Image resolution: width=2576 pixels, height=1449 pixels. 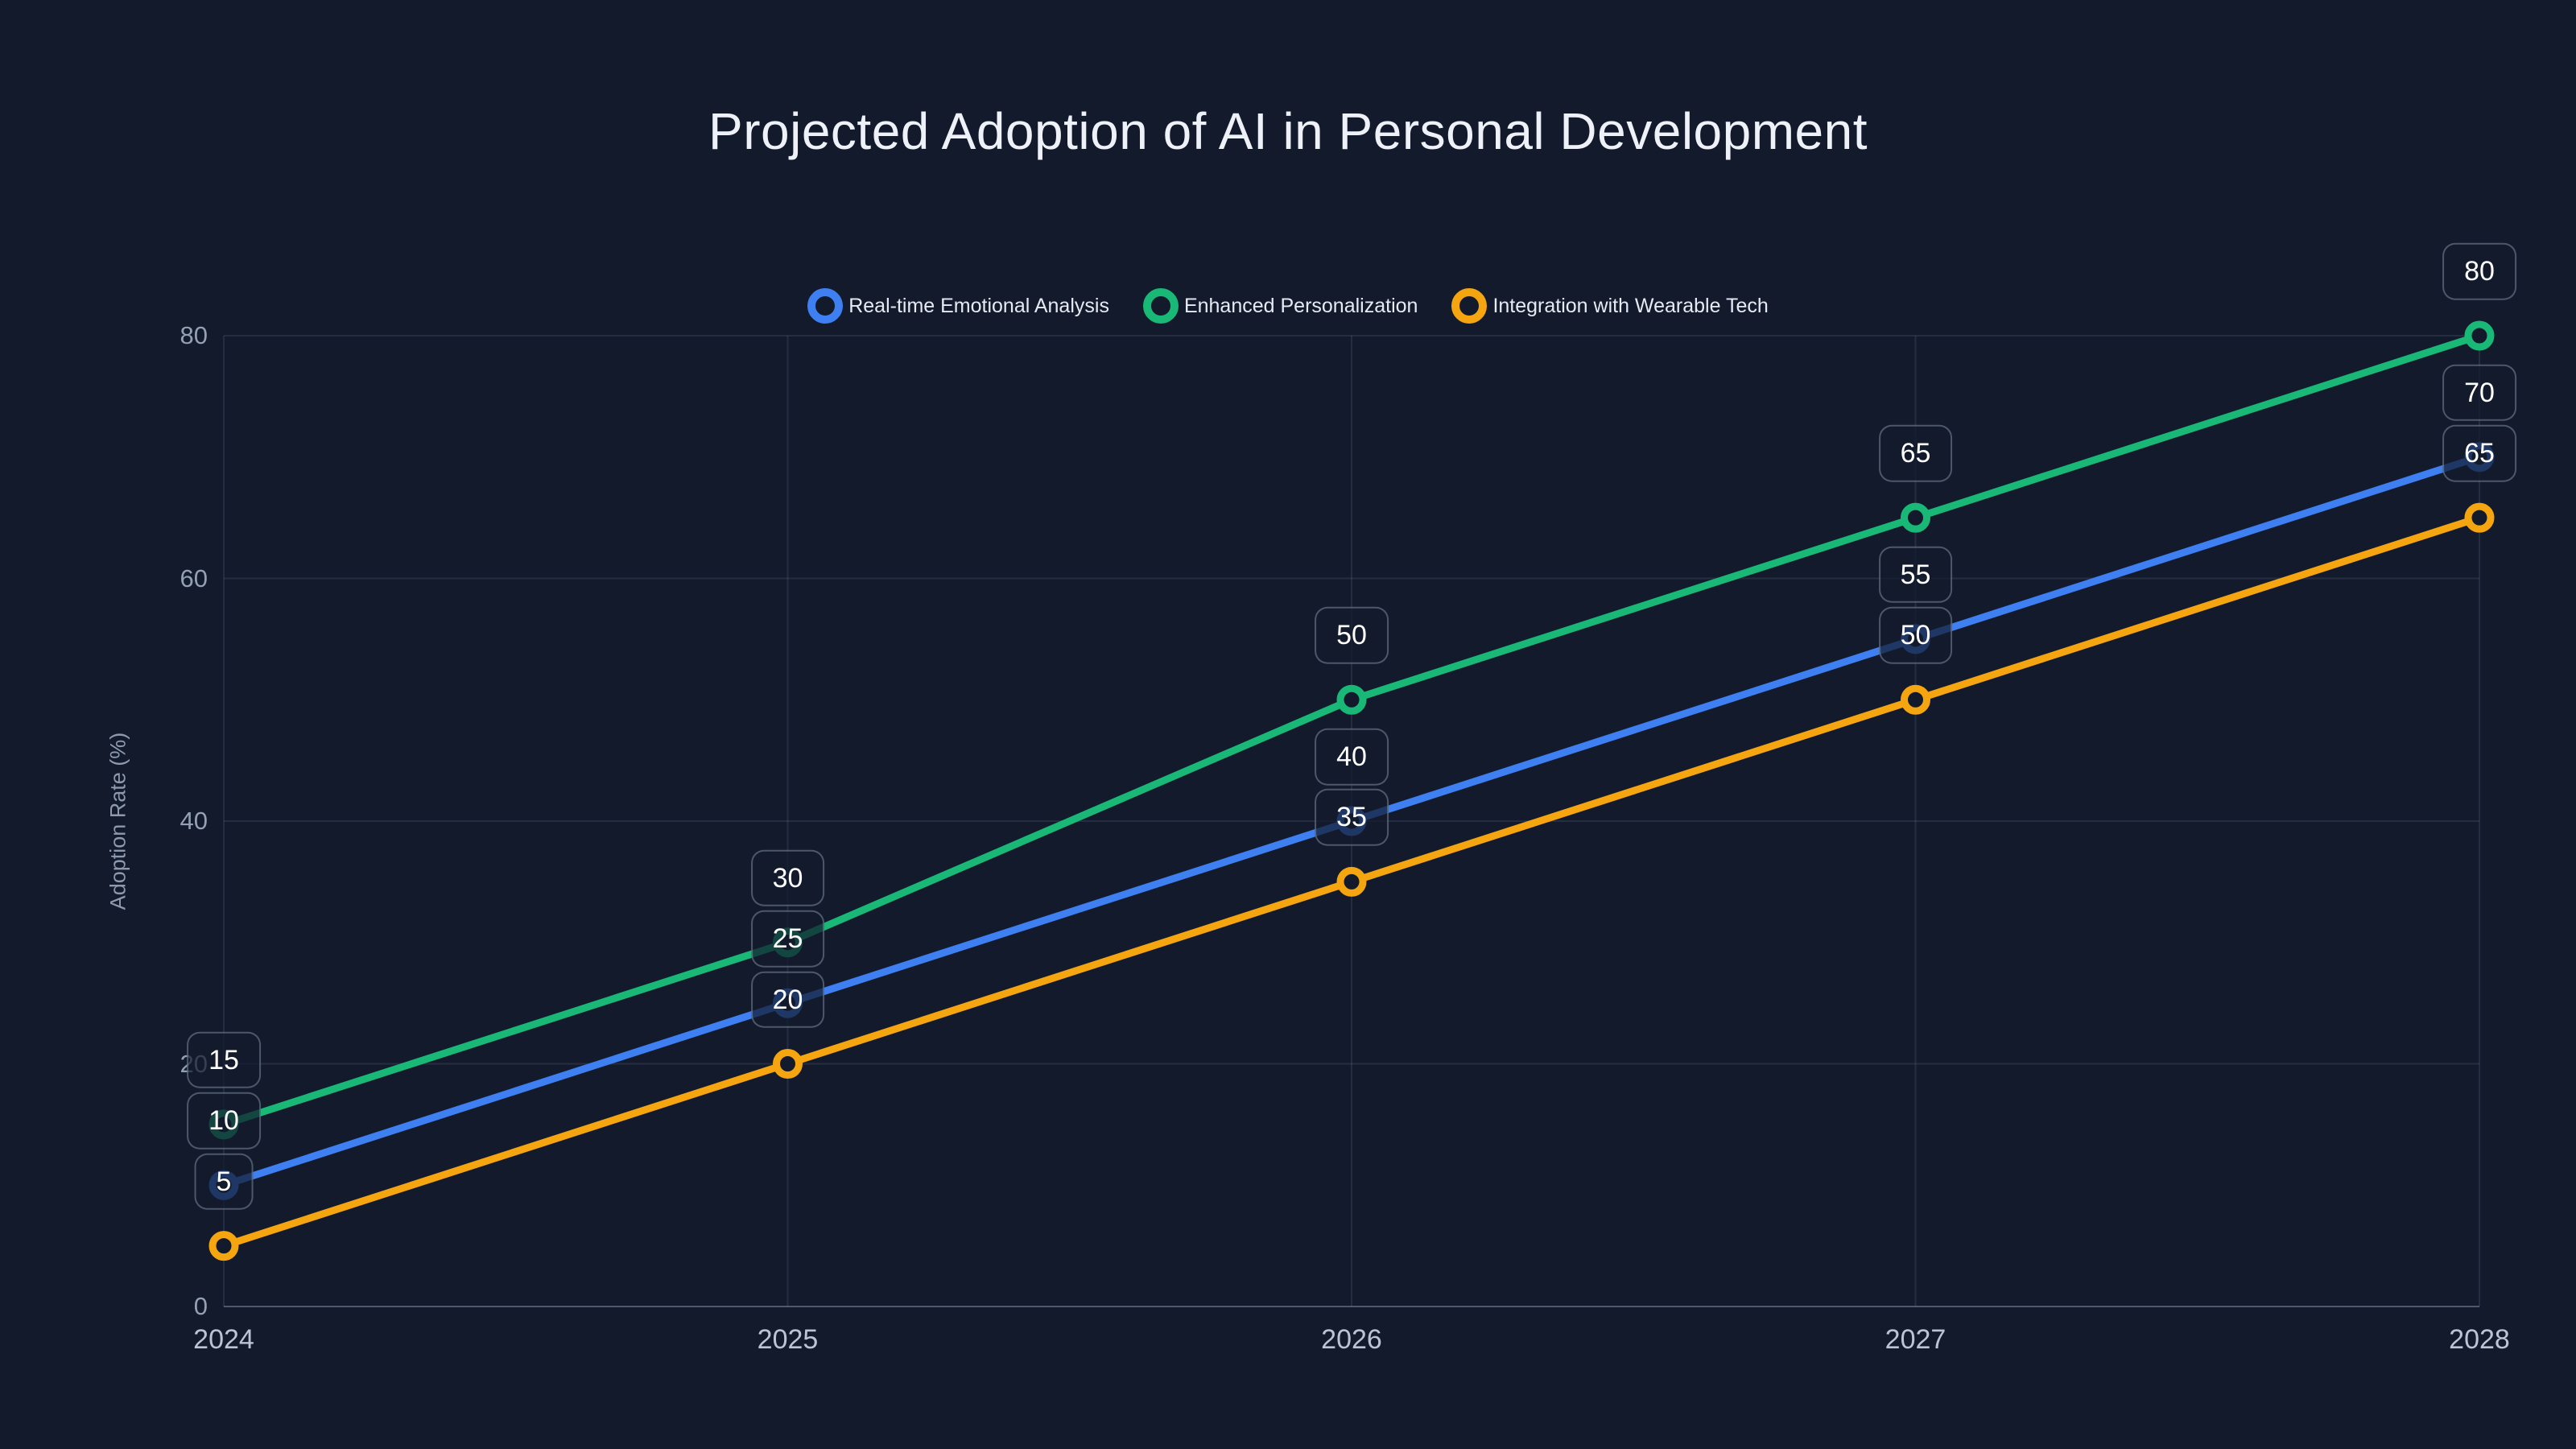 What do you see at coordinates (194, 578) in the screenshot?
I see `y-tick-label: 60` at bounding box center [194, 578].